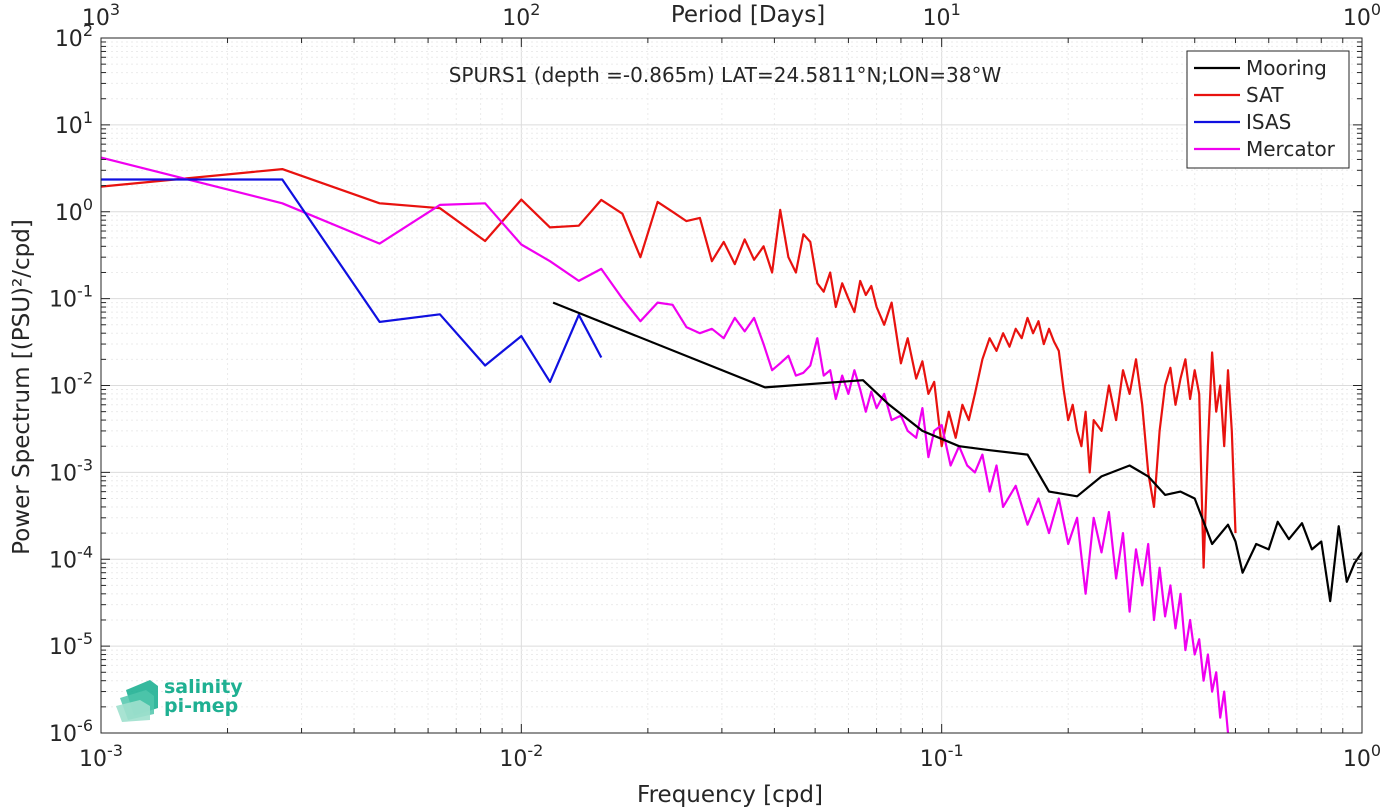  What do you see at coordinates (71, 644) in the screenshot?
I see `y-tick-label: 10⁻⁵` at bounding box center [71, 644].